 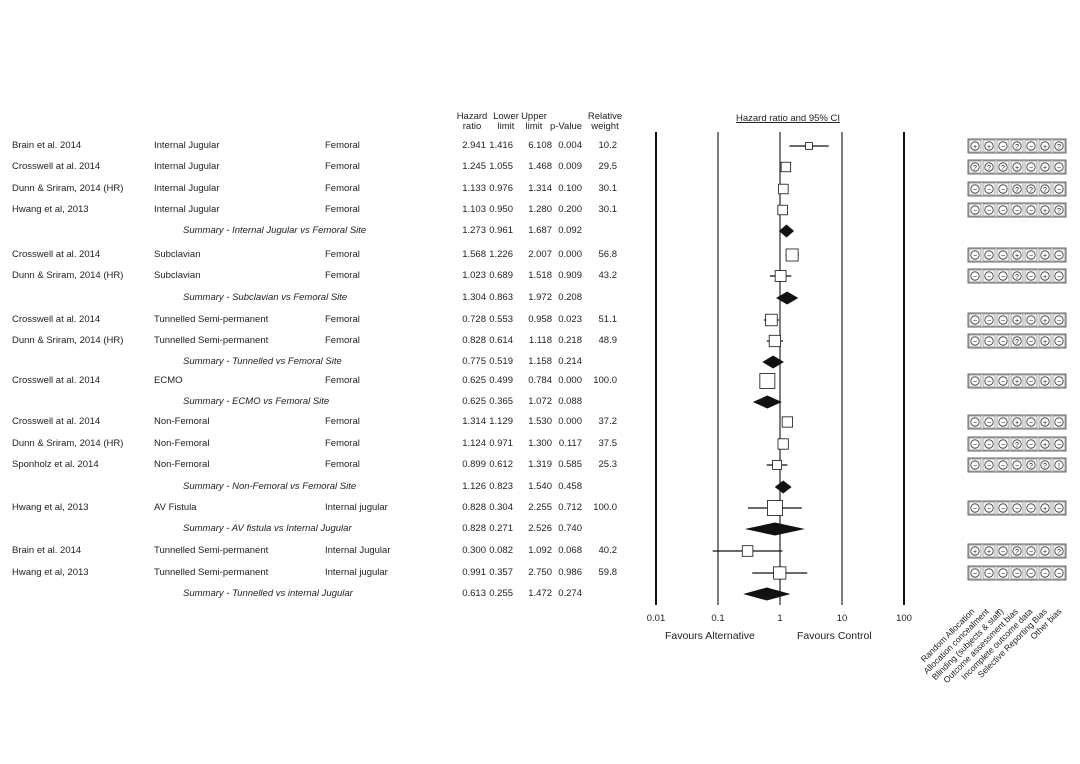 I want to click on study-name: Brain et al. 2014, so click(x=47, y=550).